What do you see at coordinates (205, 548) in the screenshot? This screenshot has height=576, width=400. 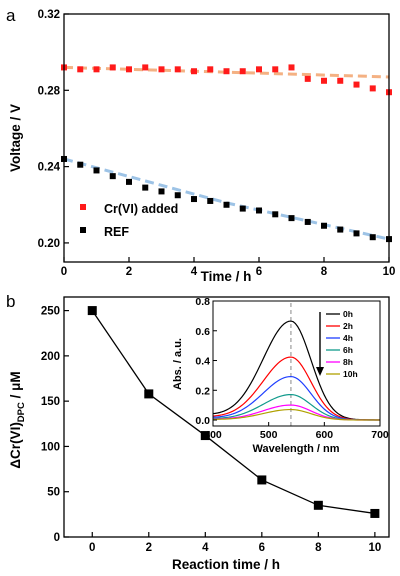 I see `panel-b-x-tick: 4` at bounding box center [205, 548].